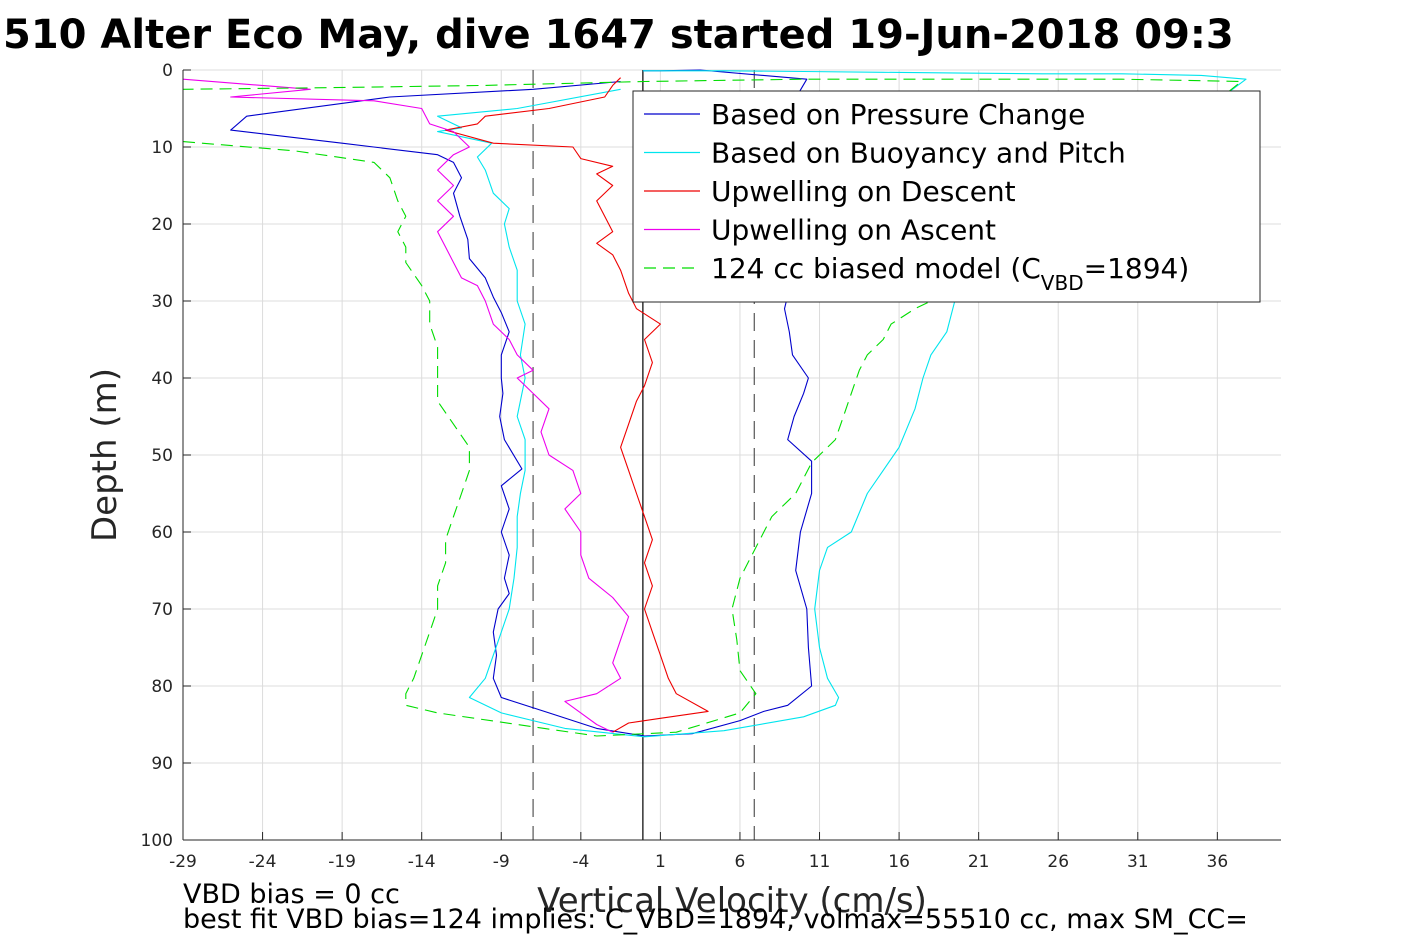 The height and width of the screenshot is (945, 1417). I want to click on legend-label: Based on Pressure Change, so click(898, 114).